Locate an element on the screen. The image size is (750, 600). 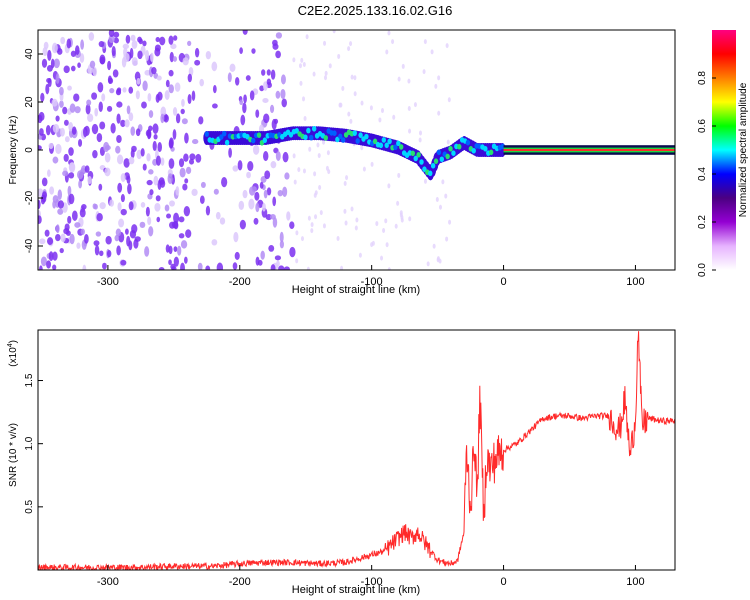
colorbar-tick-label: 0.6 is located at coordinates (702, 126).